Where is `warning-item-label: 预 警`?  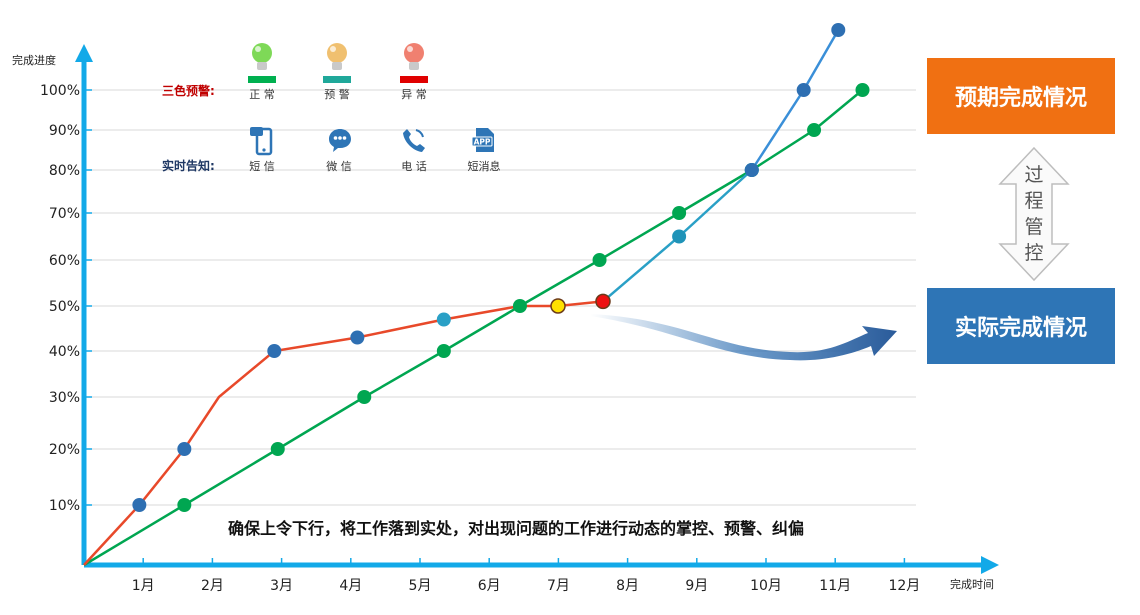
warning-item-label: 预 警 is located at coordinates (337, 94).